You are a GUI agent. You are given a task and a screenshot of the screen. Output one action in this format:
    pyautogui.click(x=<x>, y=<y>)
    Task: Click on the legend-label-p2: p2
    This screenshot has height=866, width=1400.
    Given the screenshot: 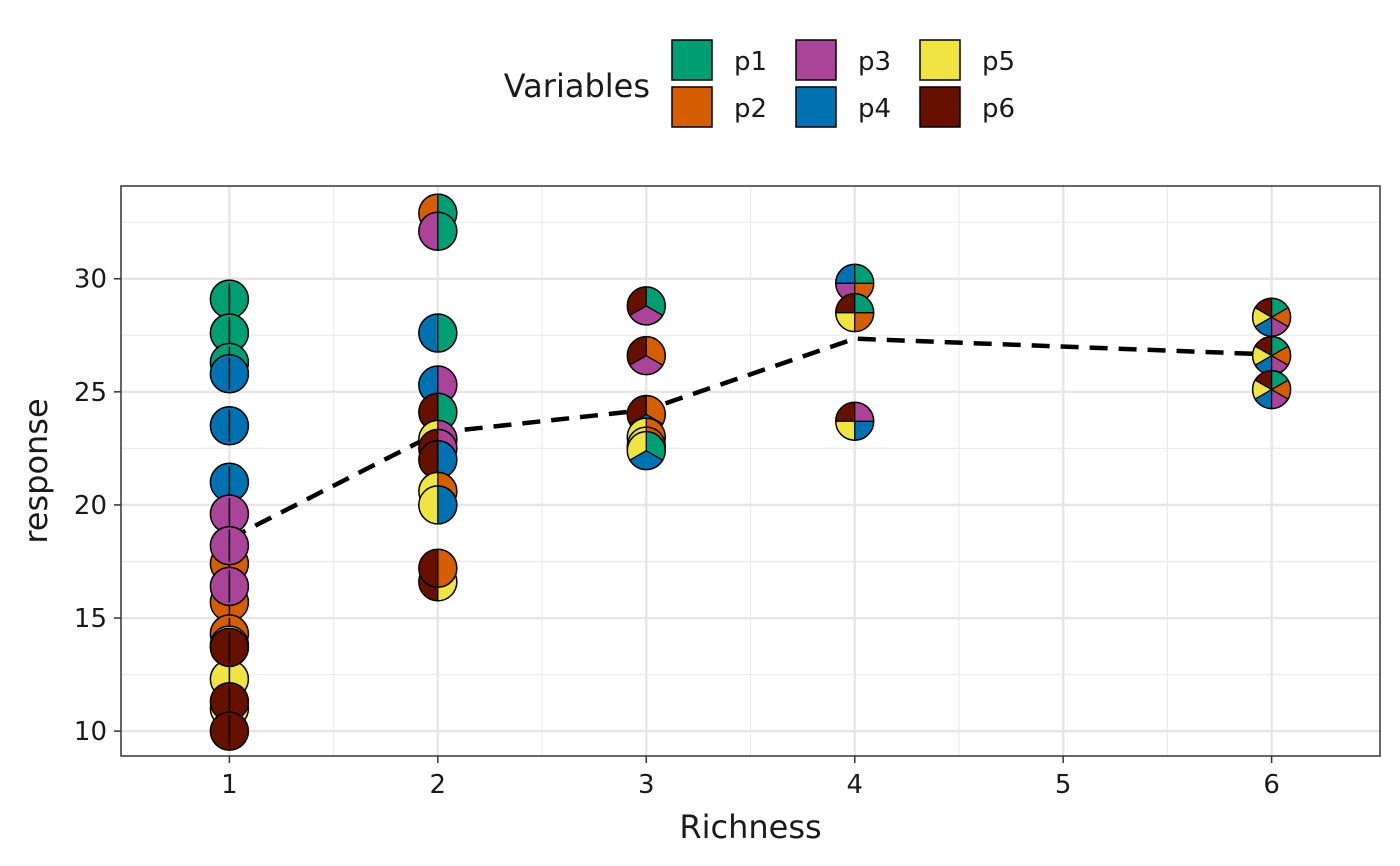 What is the action you would take?
    pyautogui.click(x=750, y=109)
    